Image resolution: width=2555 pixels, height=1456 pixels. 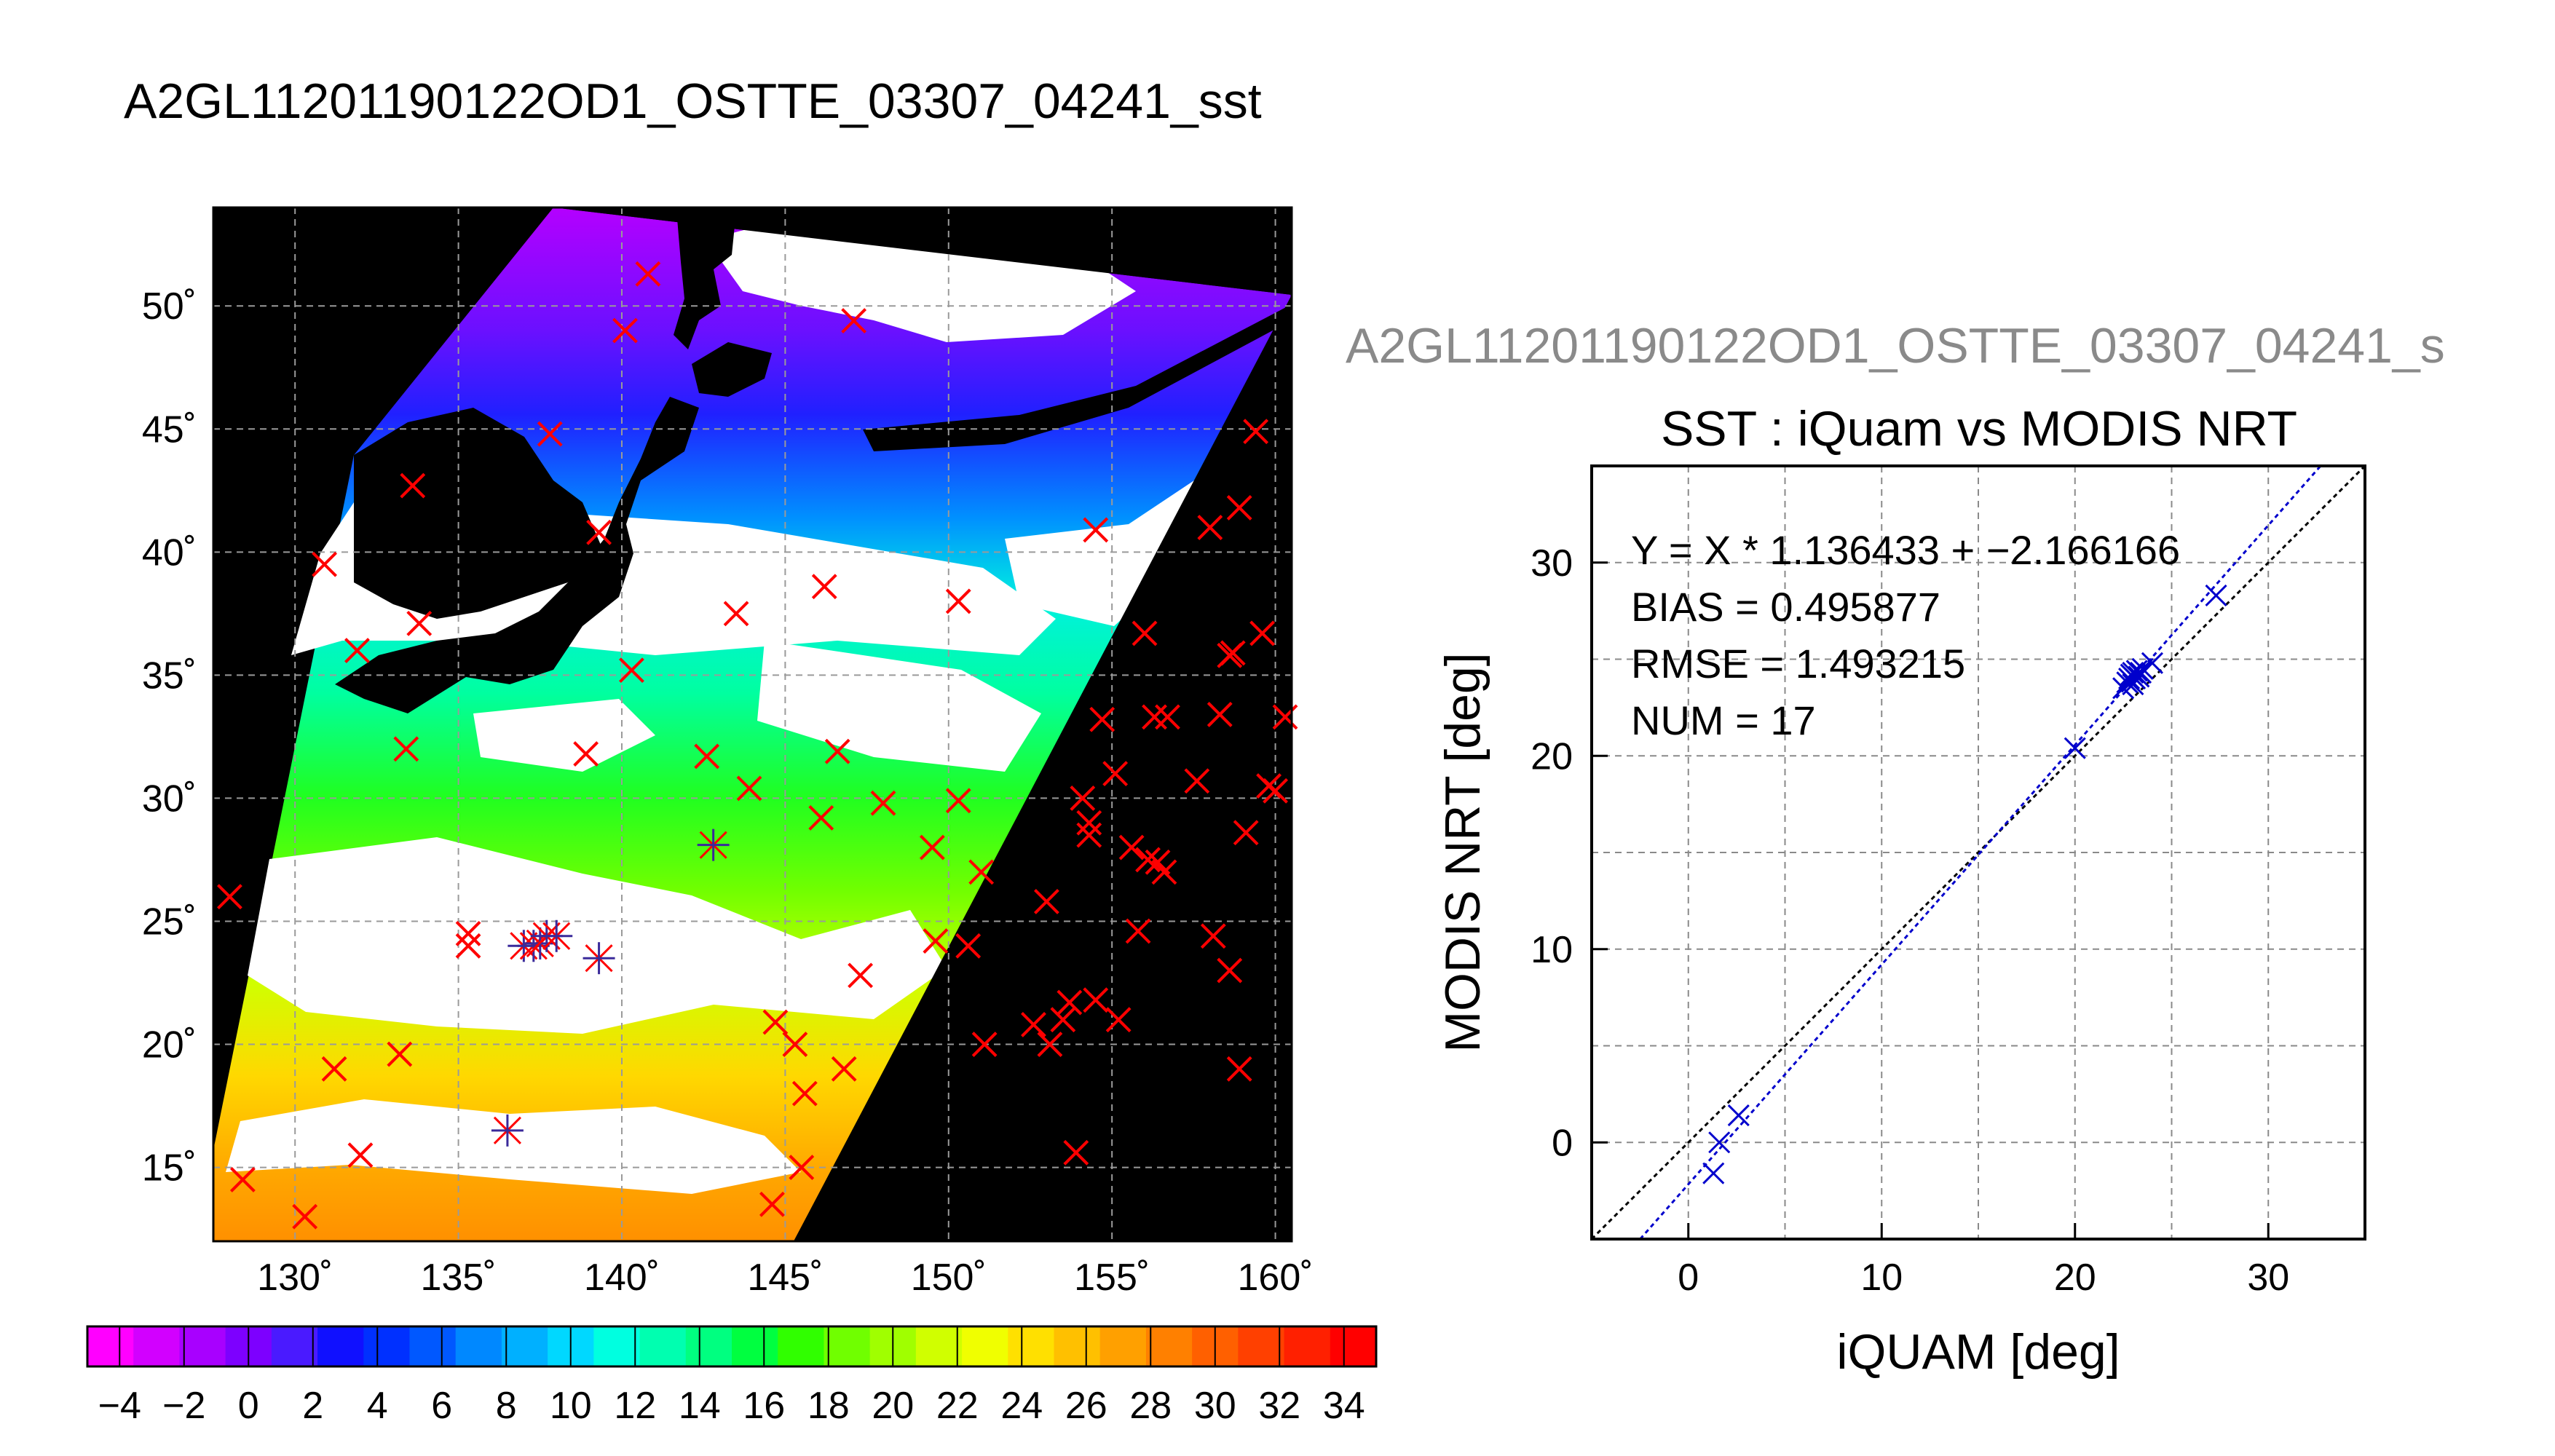 I want to click on scatter-x-tick-label: 30, so click(x=2268, y=1278).